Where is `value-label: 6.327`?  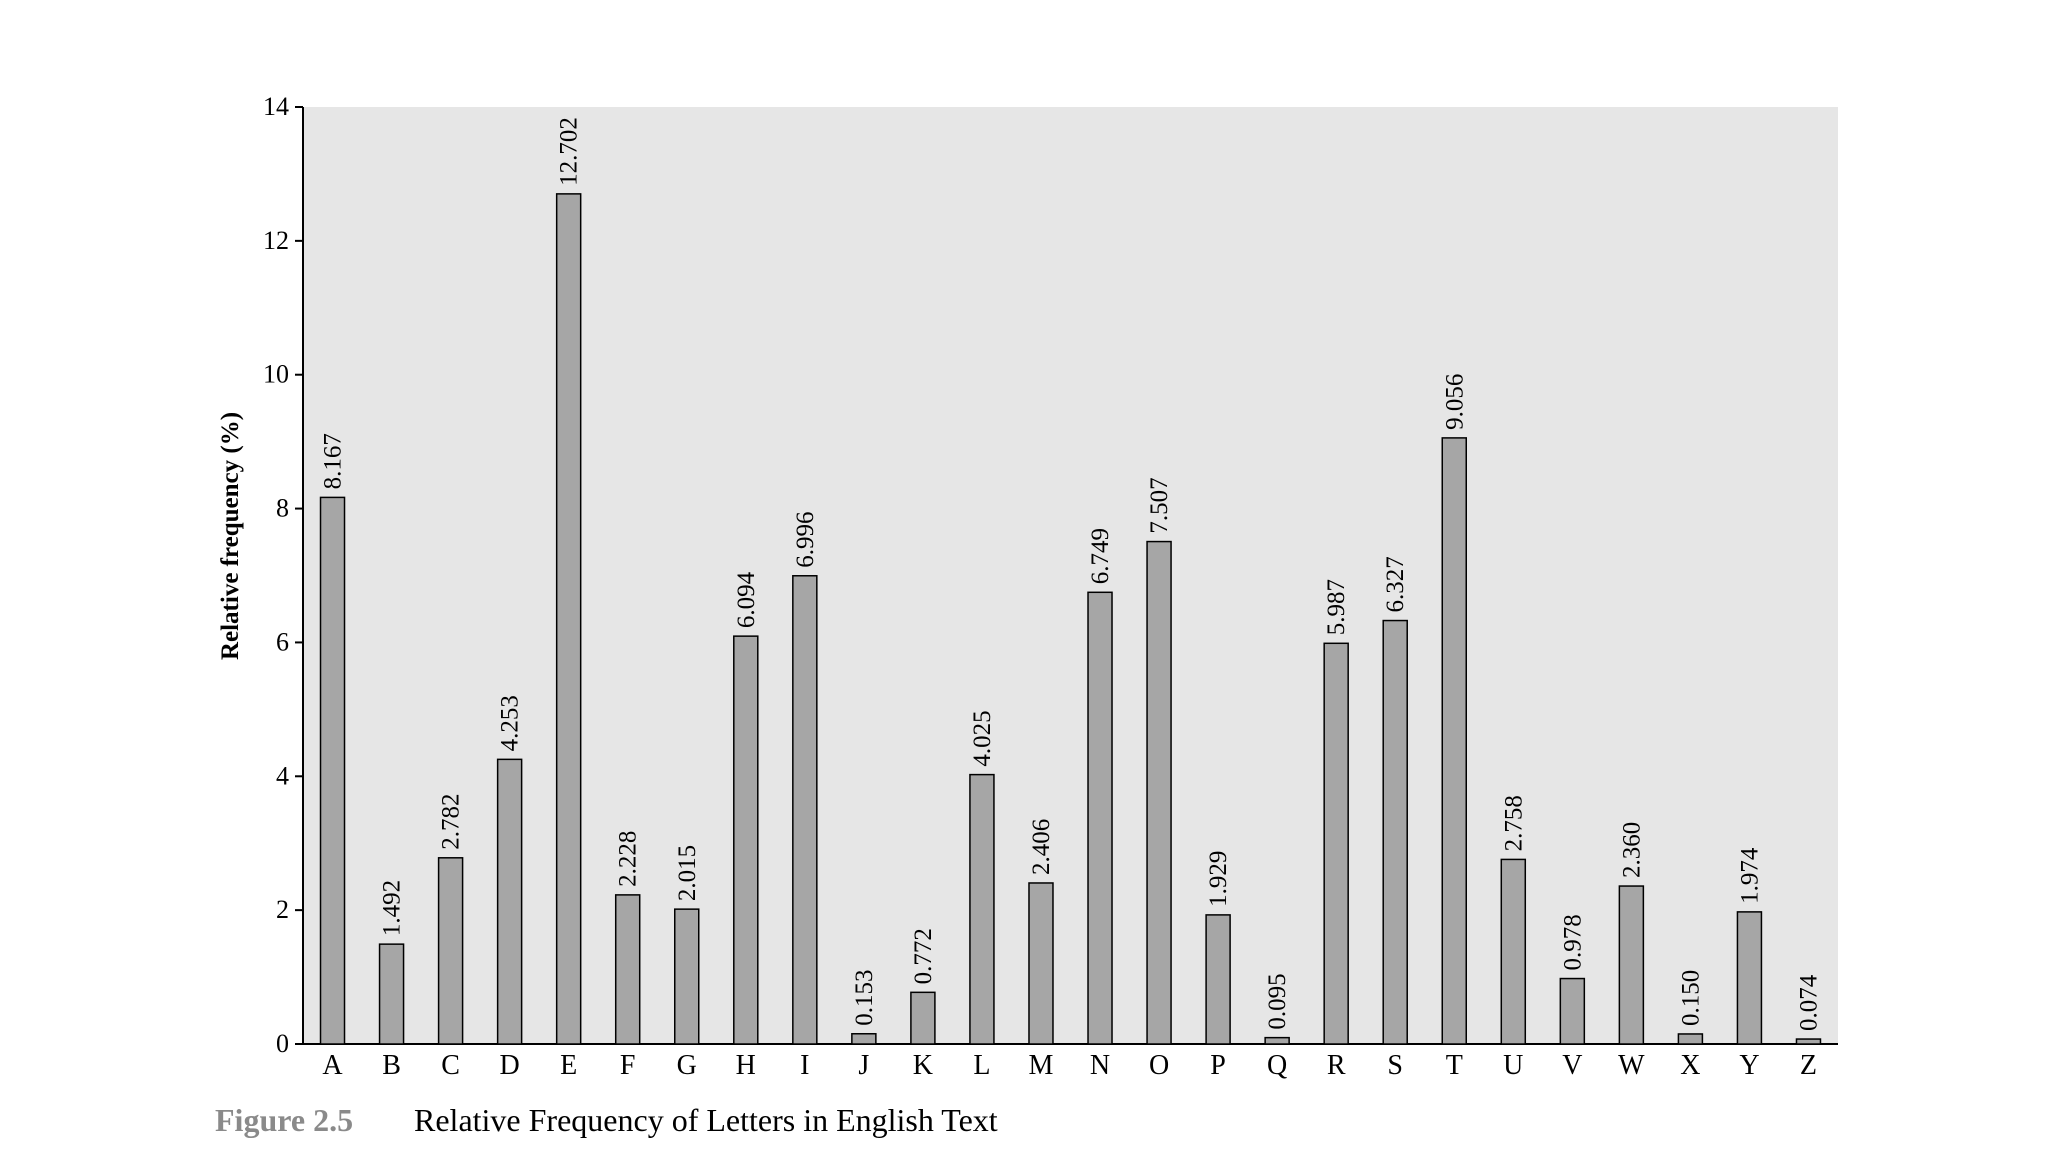 value-label: 6.327 is located at coordinates (1395, 584).